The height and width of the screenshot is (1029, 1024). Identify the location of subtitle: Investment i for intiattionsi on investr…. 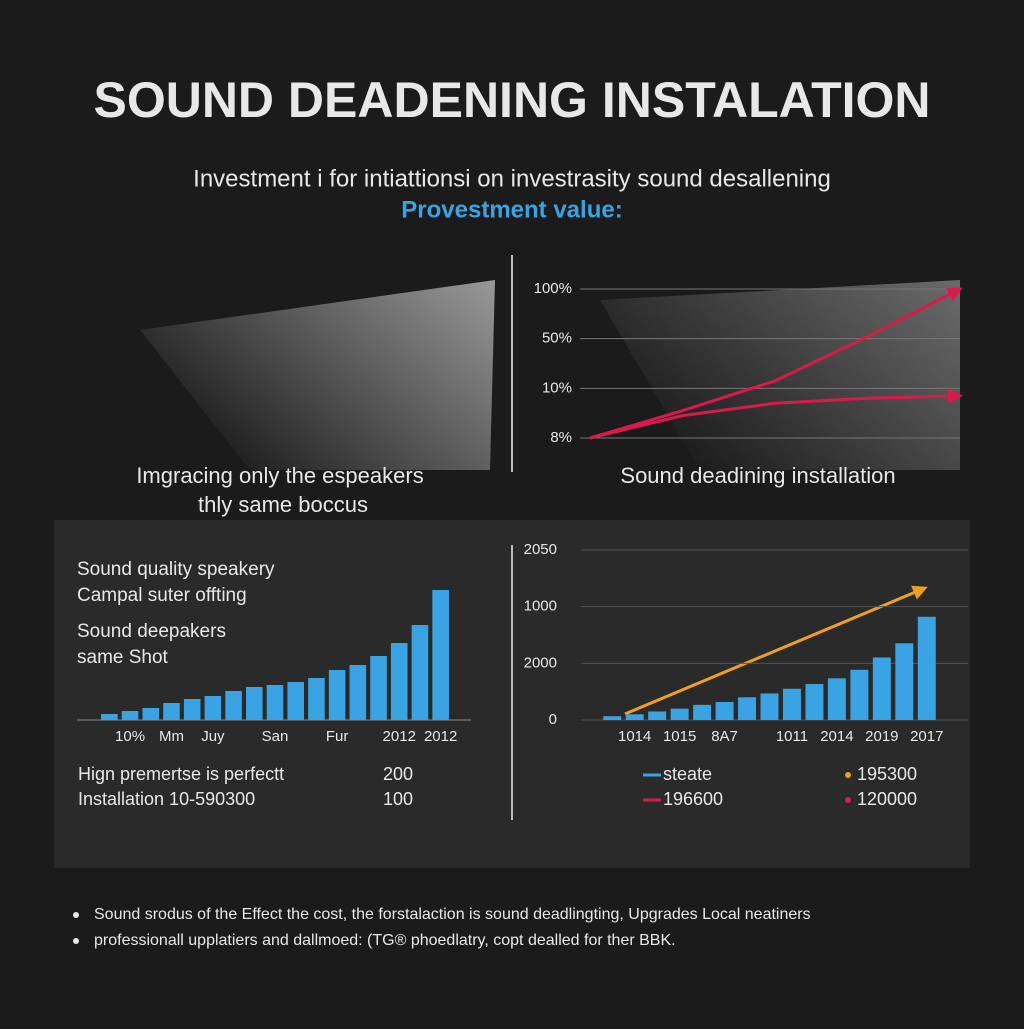
(512, 178).